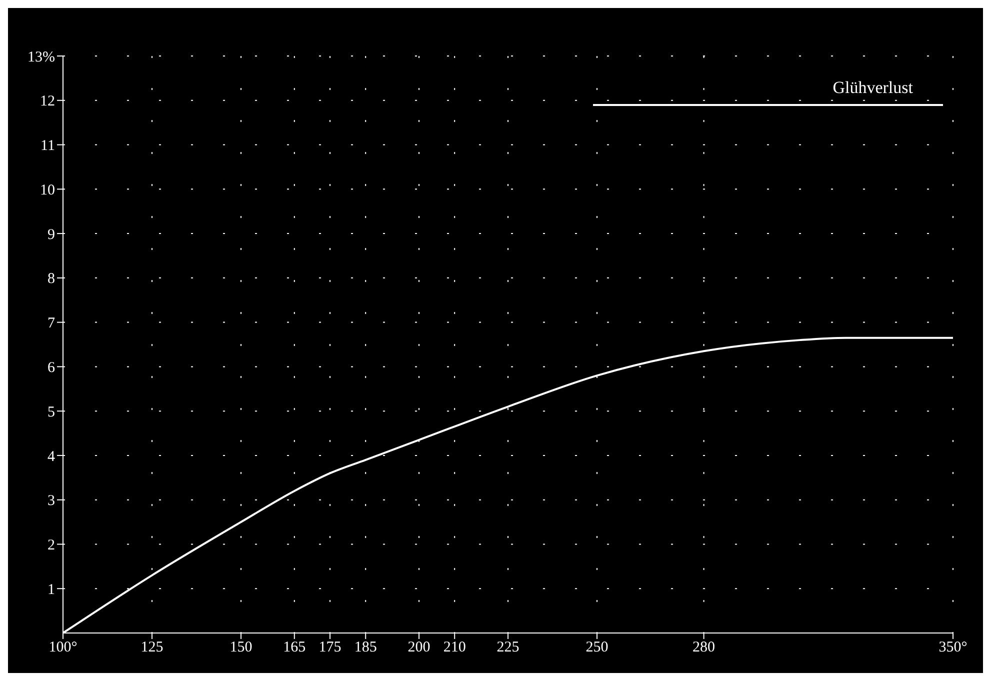  Describe the element at coordinates (51, 412) in the screenshot. I see `y-tick-label: 5` at that location.